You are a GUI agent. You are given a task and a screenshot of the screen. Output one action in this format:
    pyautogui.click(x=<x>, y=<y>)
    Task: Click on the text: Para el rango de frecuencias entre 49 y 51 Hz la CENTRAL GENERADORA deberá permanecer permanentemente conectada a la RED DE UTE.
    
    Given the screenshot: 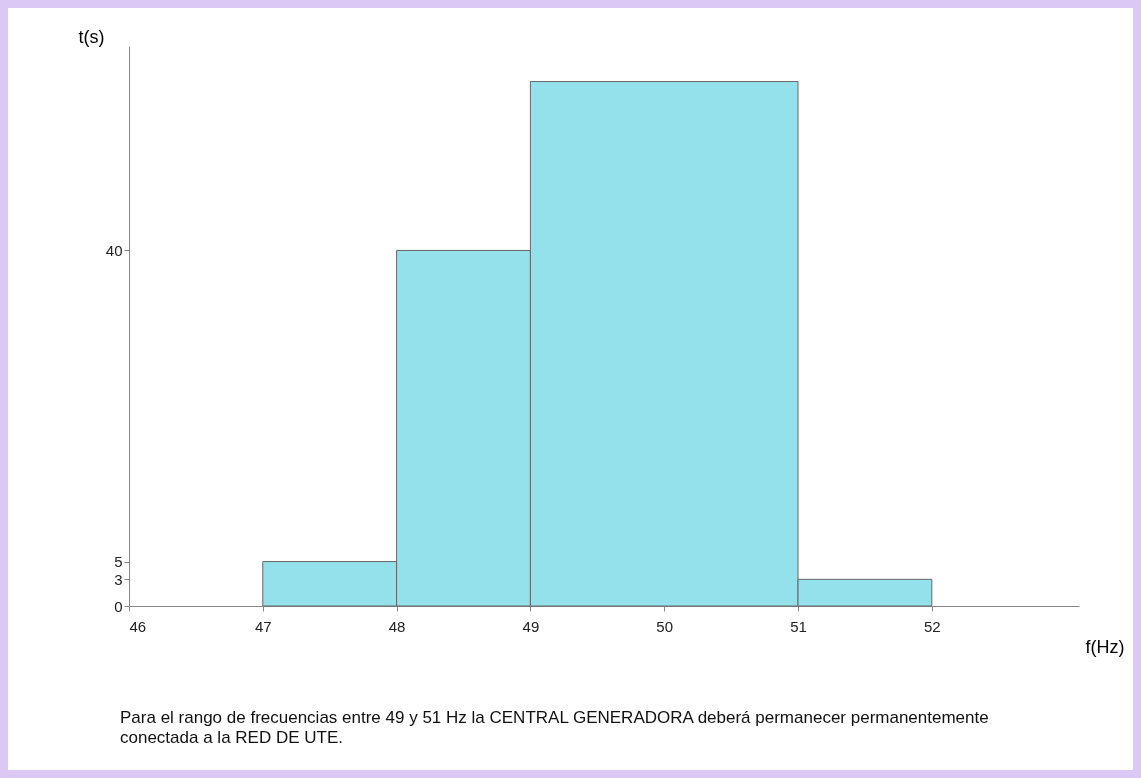 What is the action you would take?
    pyautogui.click(x=555, y=728)
    